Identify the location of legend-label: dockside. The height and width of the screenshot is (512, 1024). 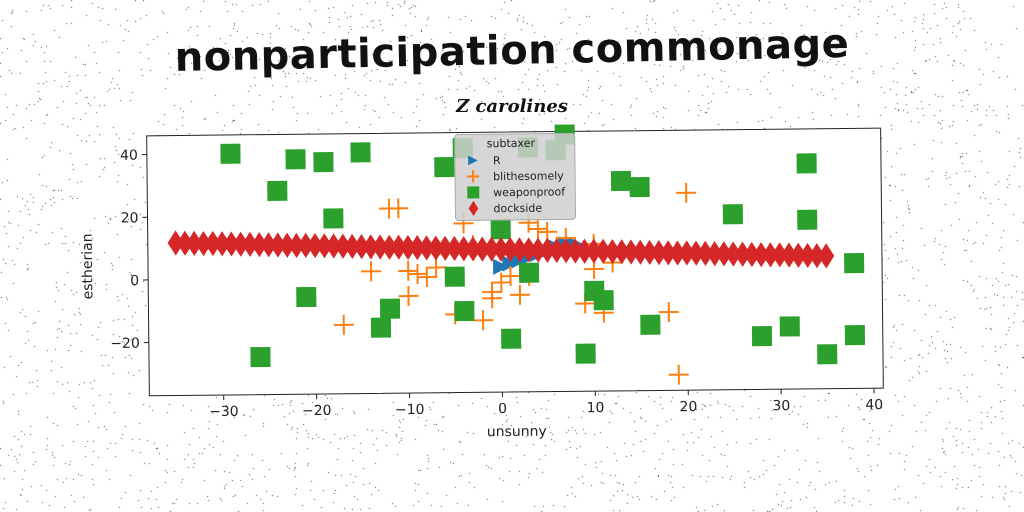
(517, 209).